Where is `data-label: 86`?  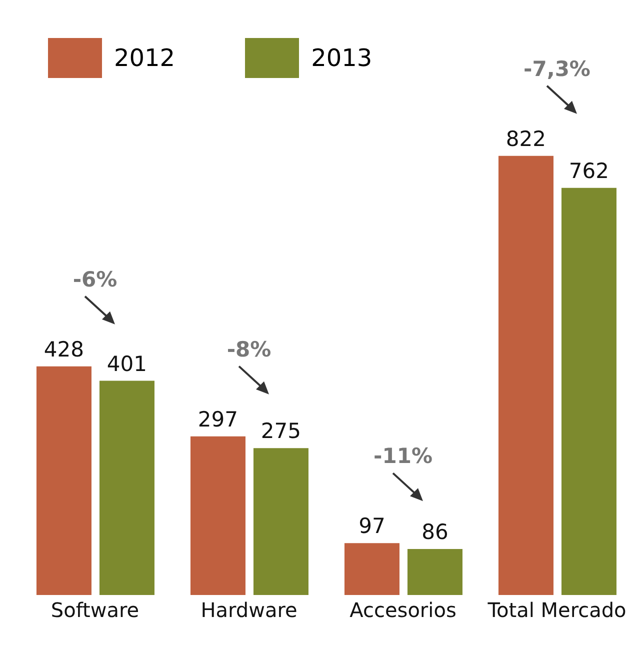
data-label: 86 is located at coordinates (435, 532).